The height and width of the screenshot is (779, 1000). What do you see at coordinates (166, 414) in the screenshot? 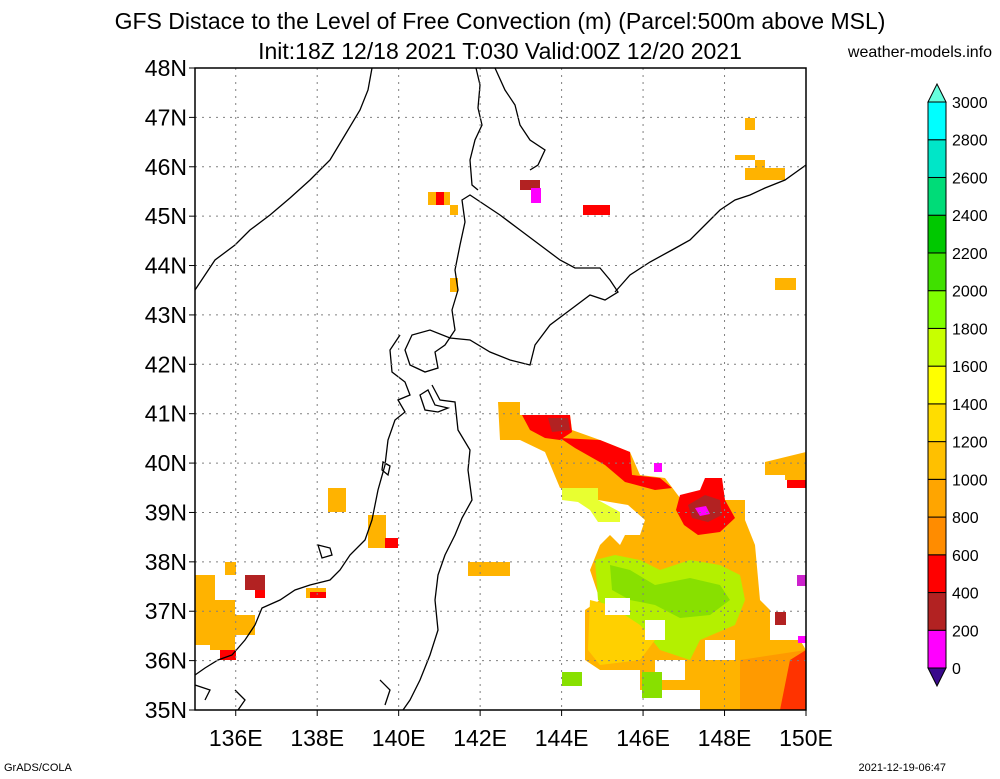
I see `lat-label-41N: 41N` at bounding box center [166, 414].